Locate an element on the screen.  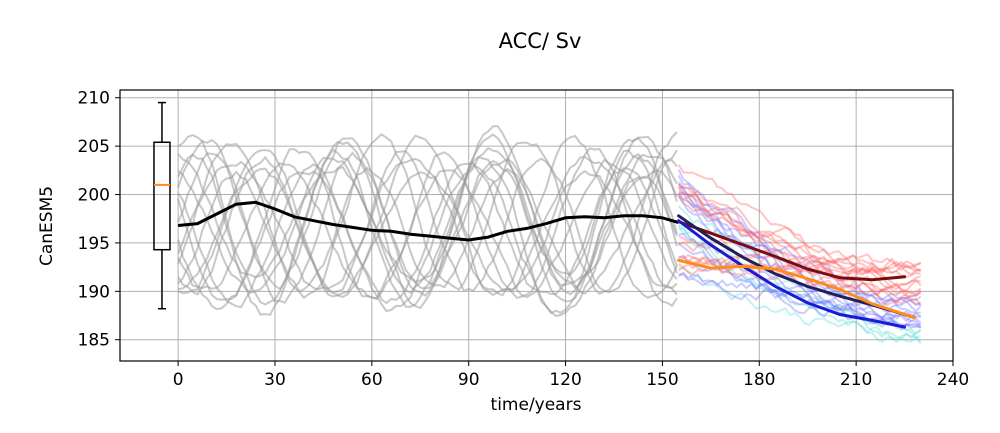
x-tick-label: 60 is located at coordinates (372, 380).